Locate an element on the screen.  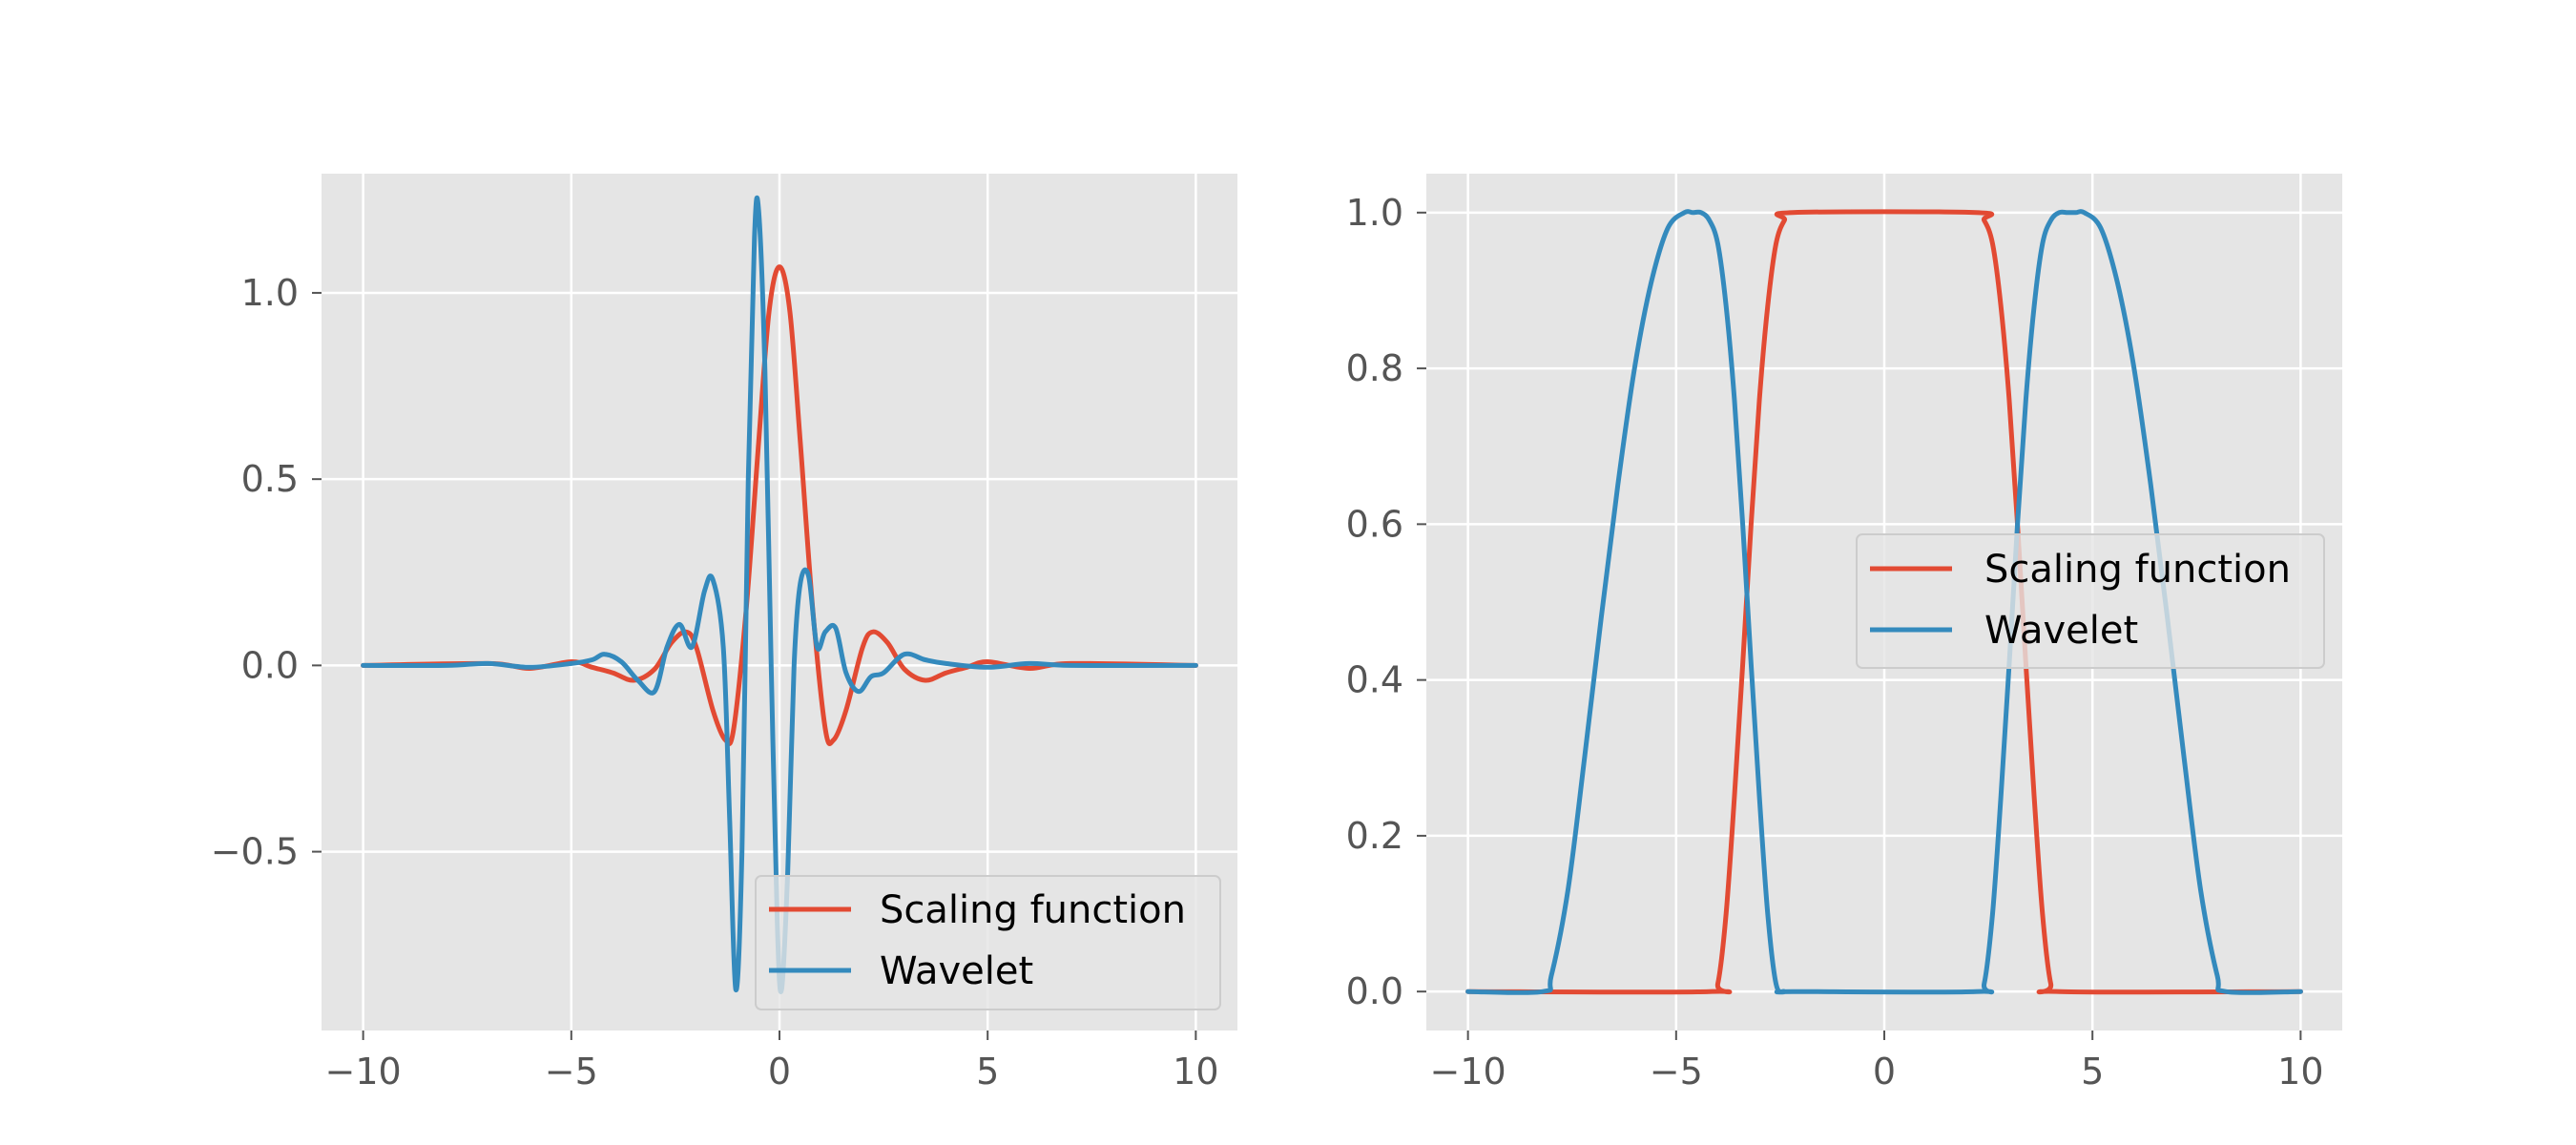
right-legend-box is located at coordinates (2090, 601).